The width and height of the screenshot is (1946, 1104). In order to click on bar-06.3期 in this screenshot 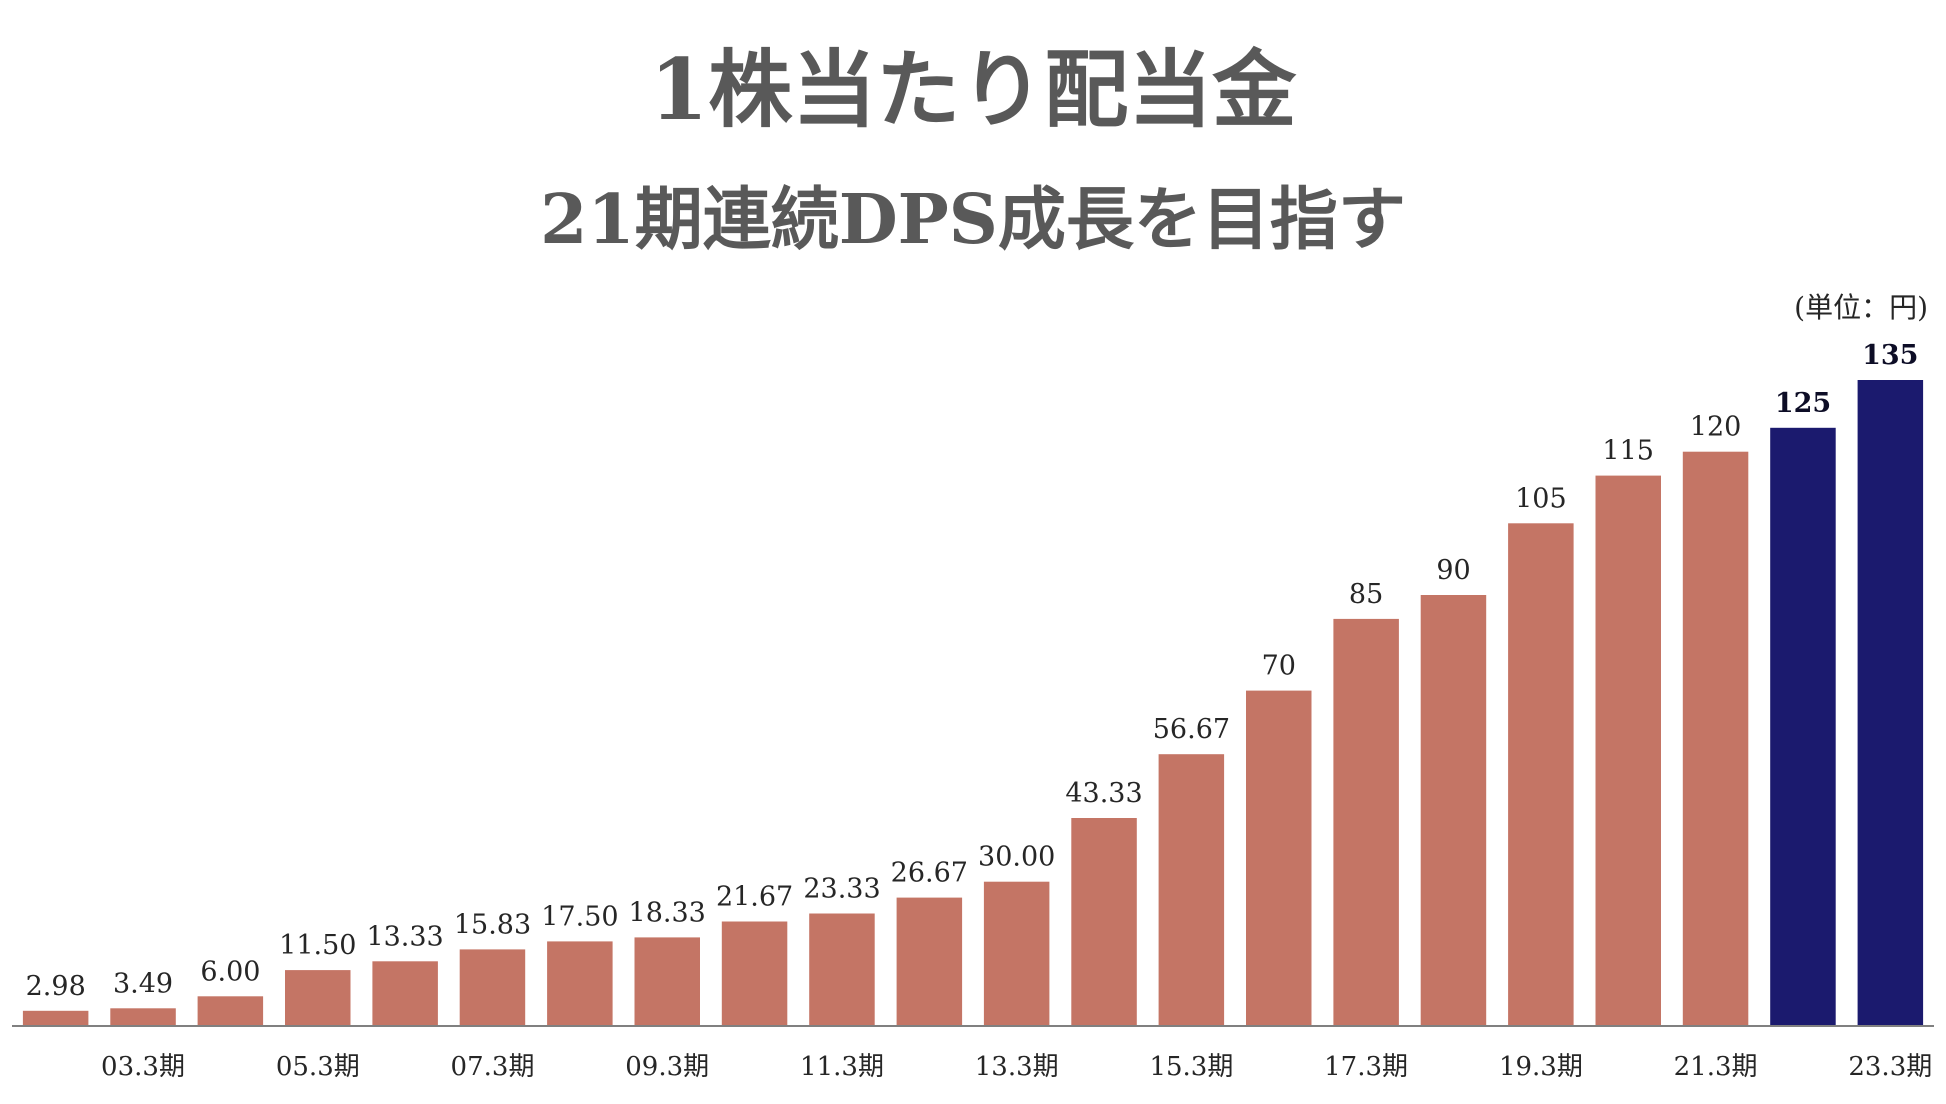, I will do `click(405, 993)`.